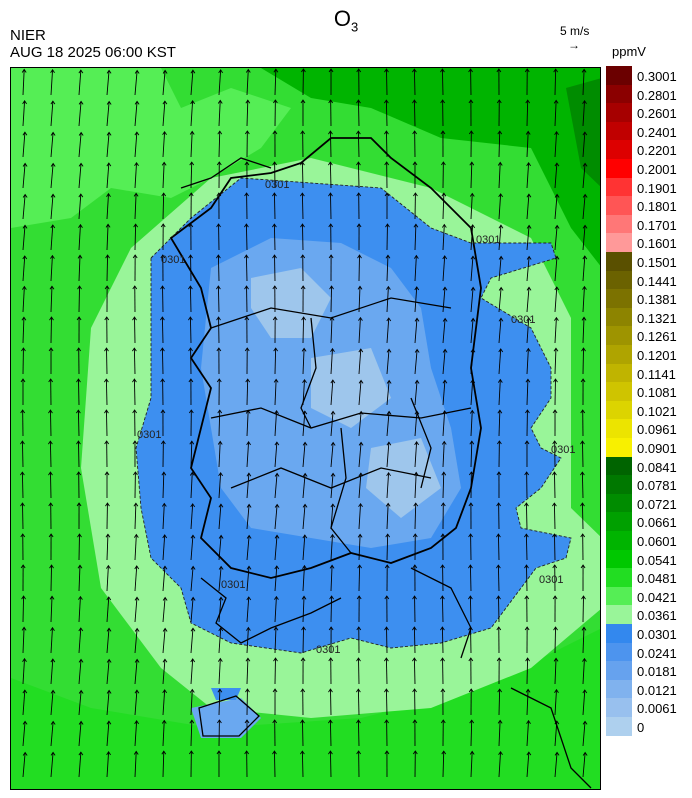 Image resolution: width=692 pixels, height=798 pixels. I want to click on north-border, so click(226, 173).